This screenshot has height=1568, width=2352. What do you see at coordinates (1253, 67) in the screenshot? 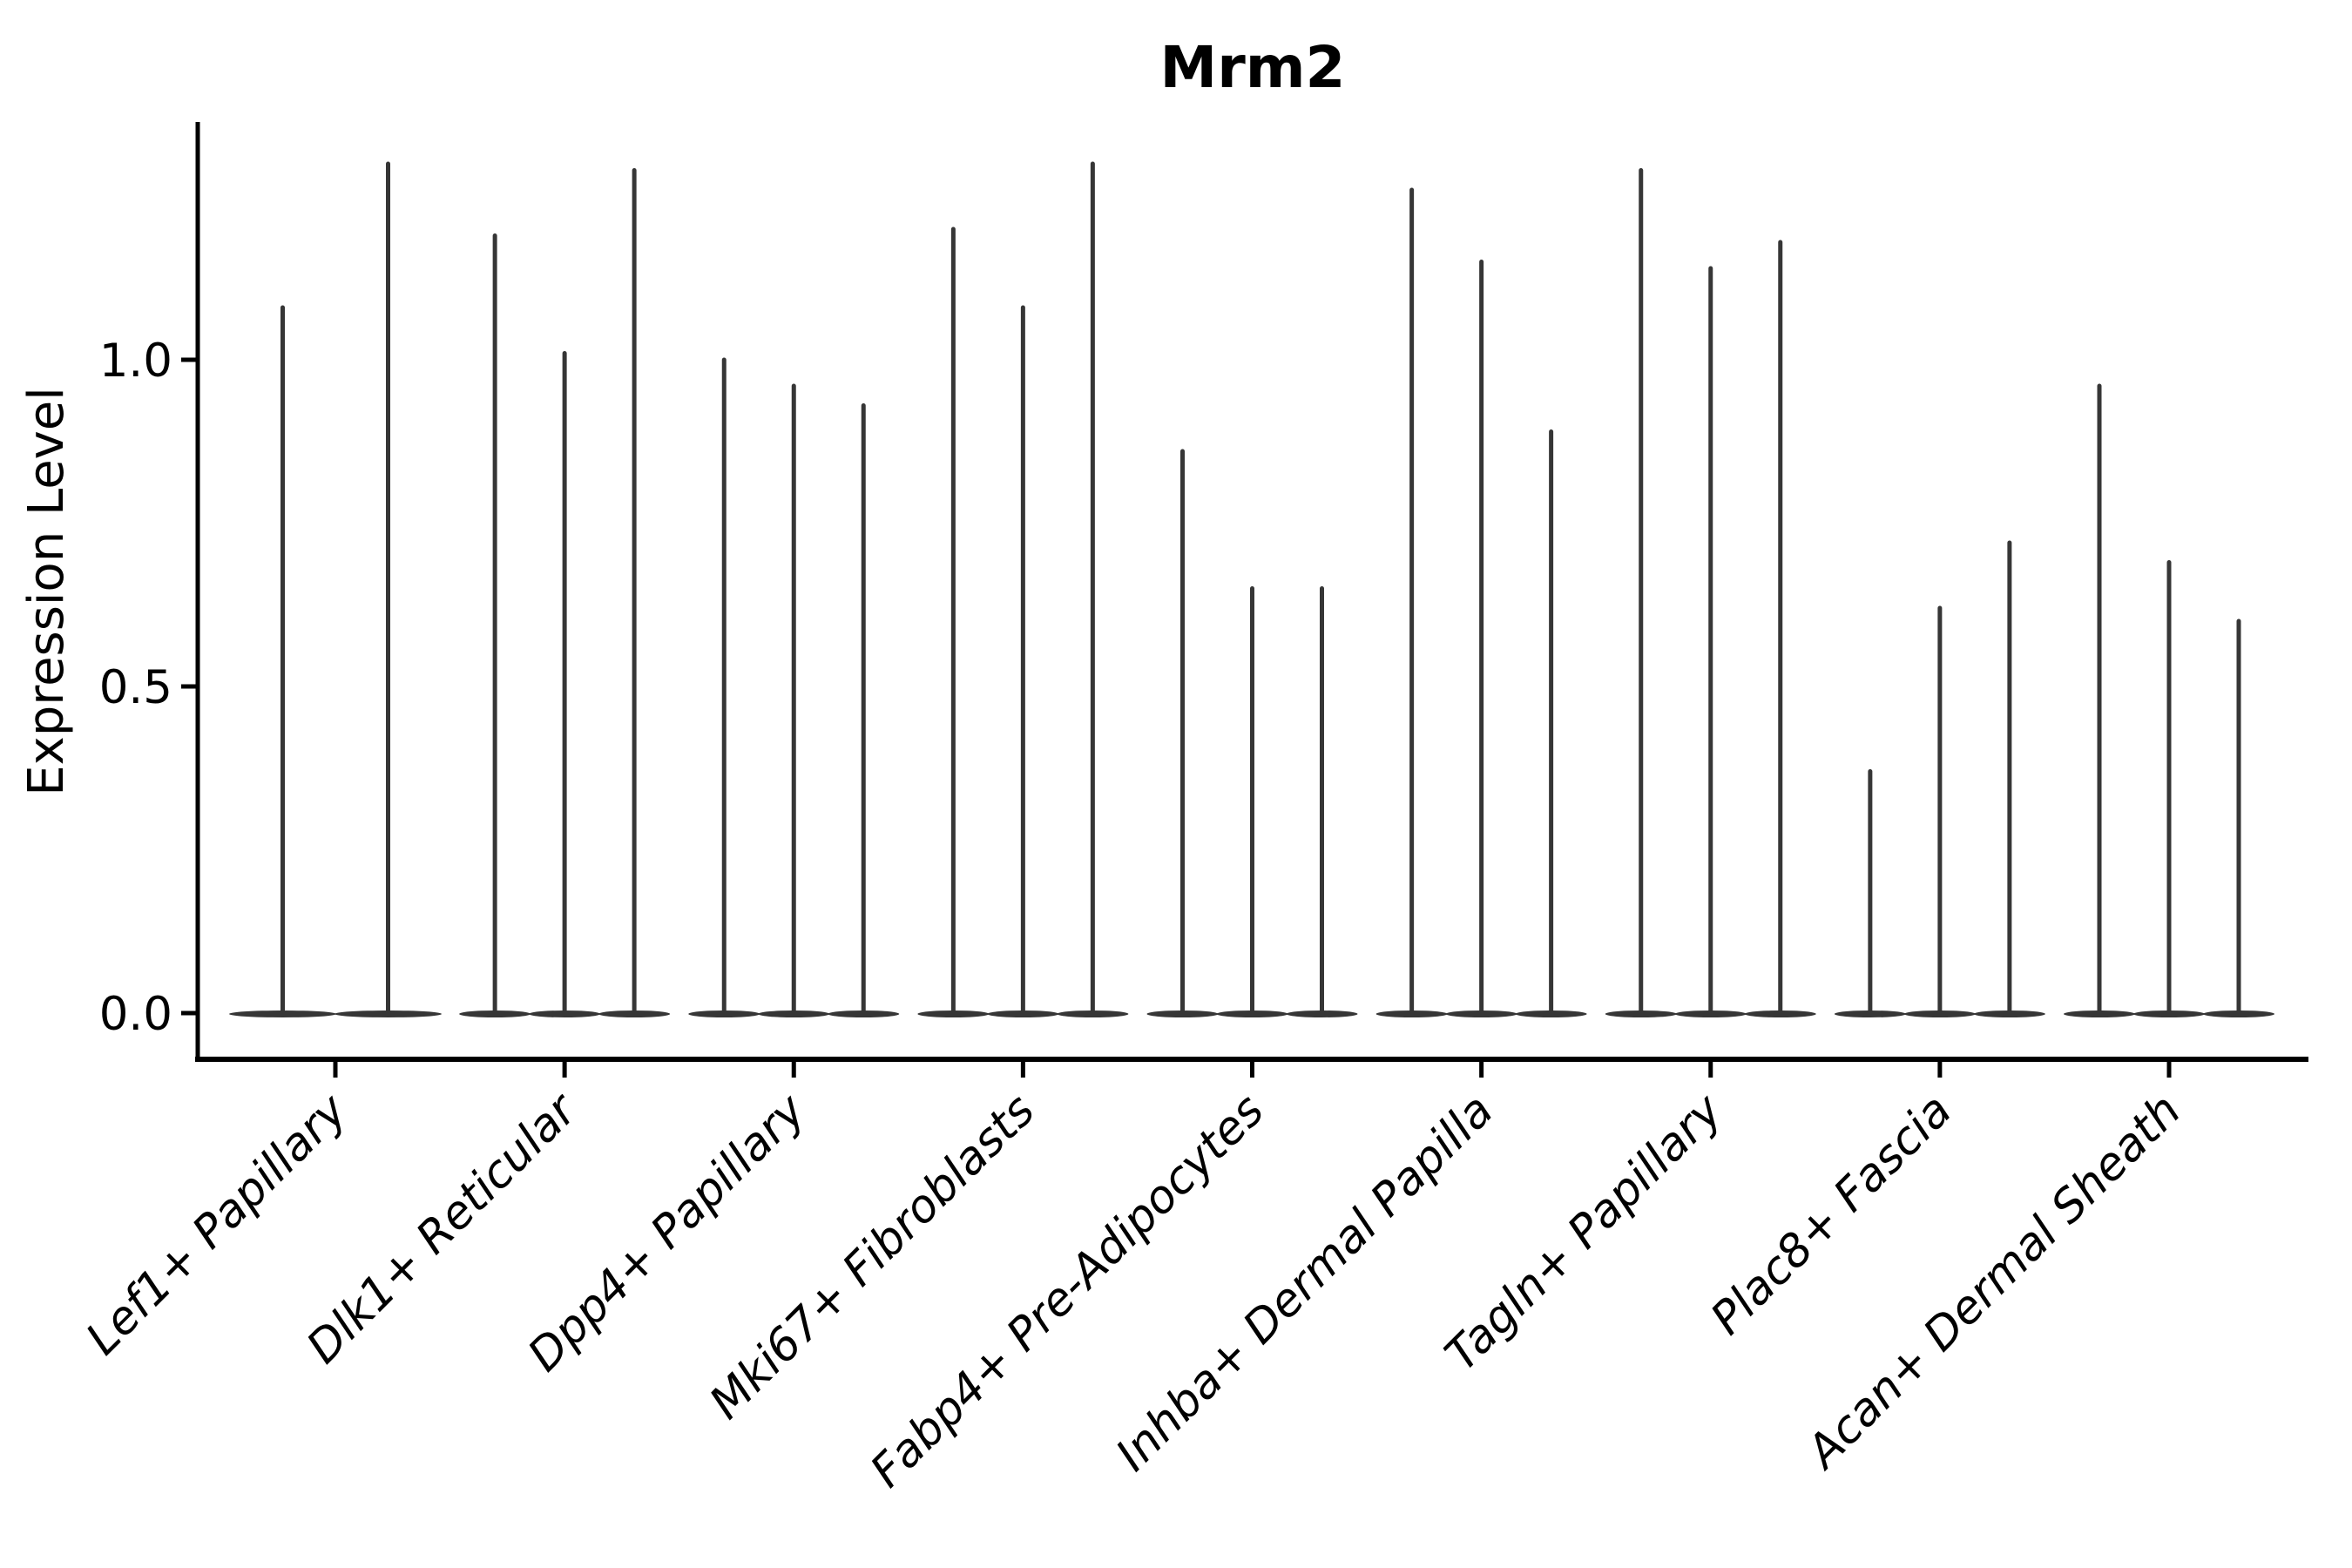
I see `chart-title: Mrm2` at bounding box center [1253, 67].